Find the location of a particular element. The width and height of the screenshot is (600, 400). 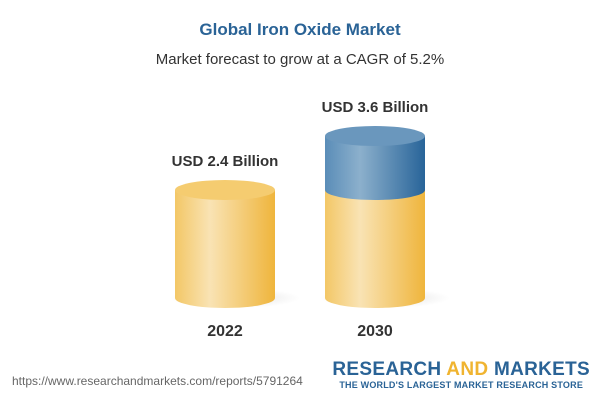

category-label-2030: 2030 is located at coordinates (375, 331).